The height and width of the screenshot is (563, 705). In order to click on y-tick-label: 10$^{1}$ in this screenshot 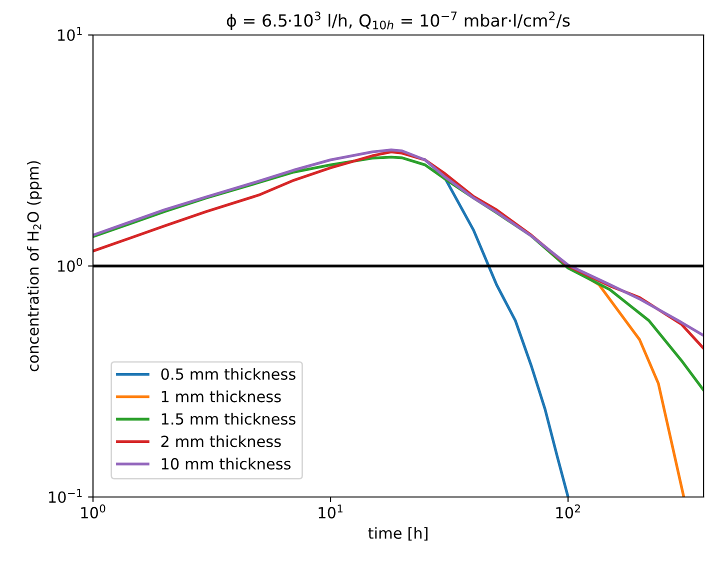, I will do `click(70, 34)`.